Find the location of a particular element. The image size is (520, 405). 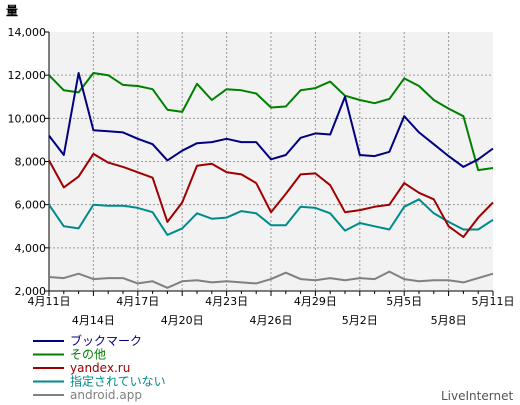

y-tick-label: 4,000 is located at coordinates (31, 248).